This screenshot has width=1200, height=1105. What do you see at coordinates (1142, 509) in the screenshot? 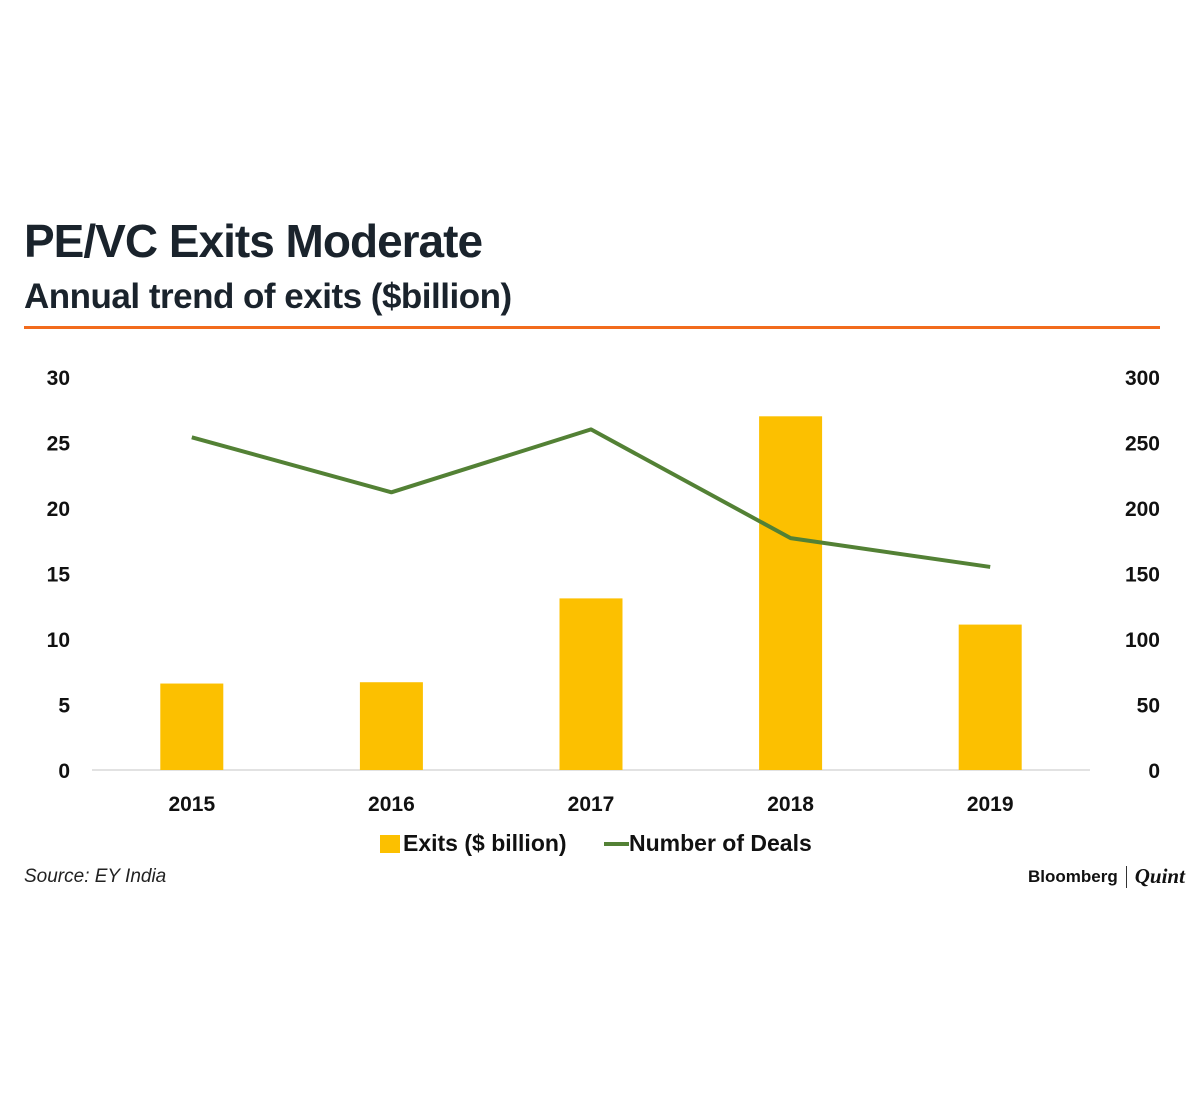
I see `y-right-tick-label: 200` at bounding box center [1142, 509].